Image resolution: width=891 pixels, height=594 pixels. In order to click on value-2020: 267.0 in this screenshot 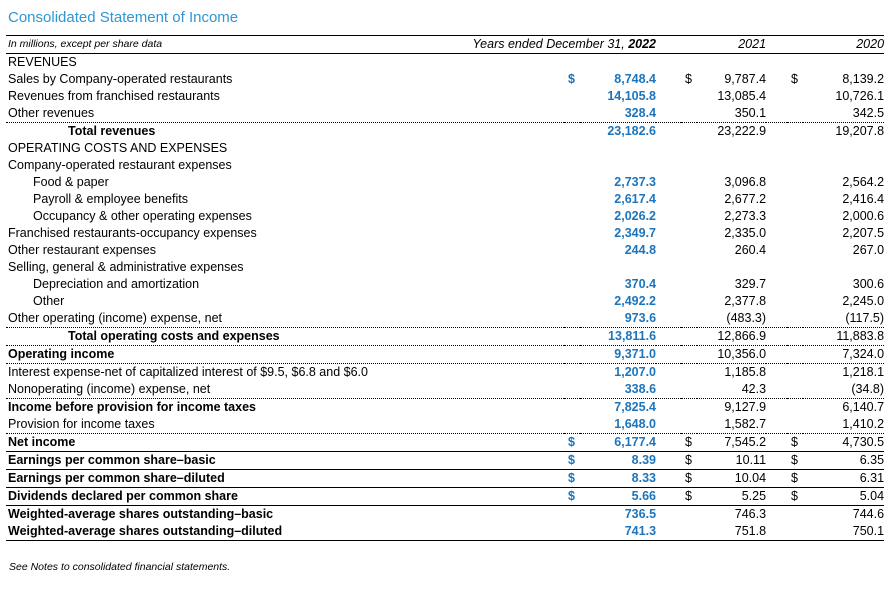, I will do `click(868, 250)`.